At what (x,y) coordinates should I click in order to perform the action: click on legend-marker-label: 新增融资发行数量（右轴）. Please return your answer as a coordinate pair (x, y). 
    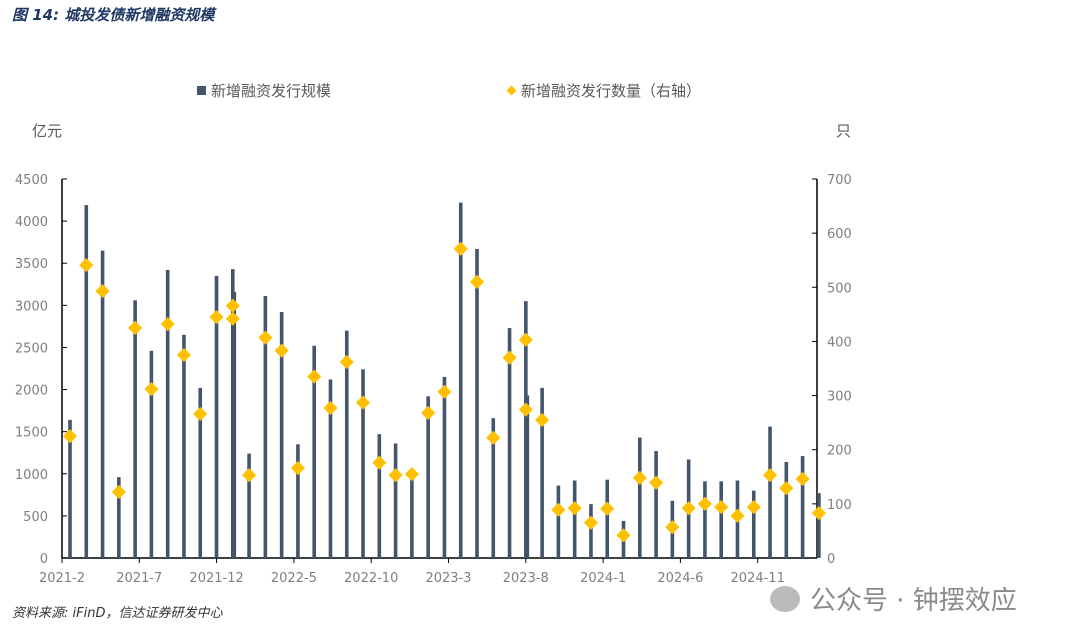
    Looking at the image, I should click on (611, 91).